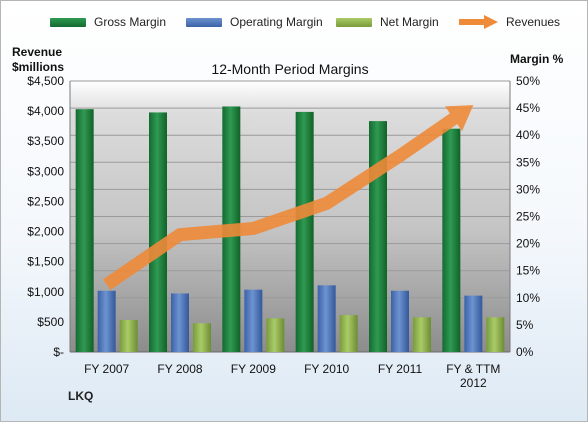  What do you see at coordinates (528, 189) in the screenshot?
I see `right-tick-label: 30%` at bounding box center [528, 189].